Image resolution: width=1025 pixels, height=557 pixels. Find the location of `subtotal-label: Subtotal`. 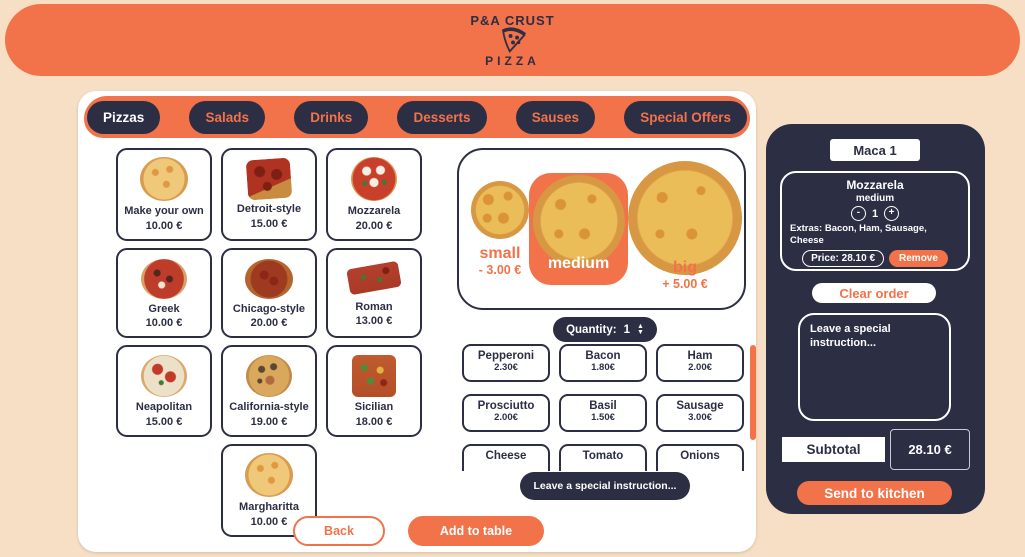

subtotal-label: Subtotal is located at coordinates (833, 449).